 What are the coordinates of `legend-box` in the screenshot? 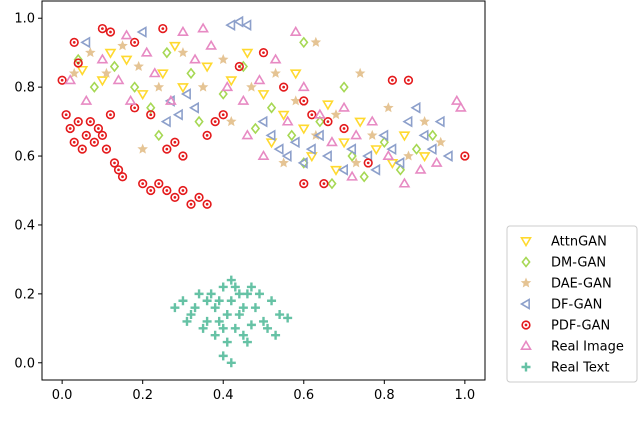 It's located at (572, 304).